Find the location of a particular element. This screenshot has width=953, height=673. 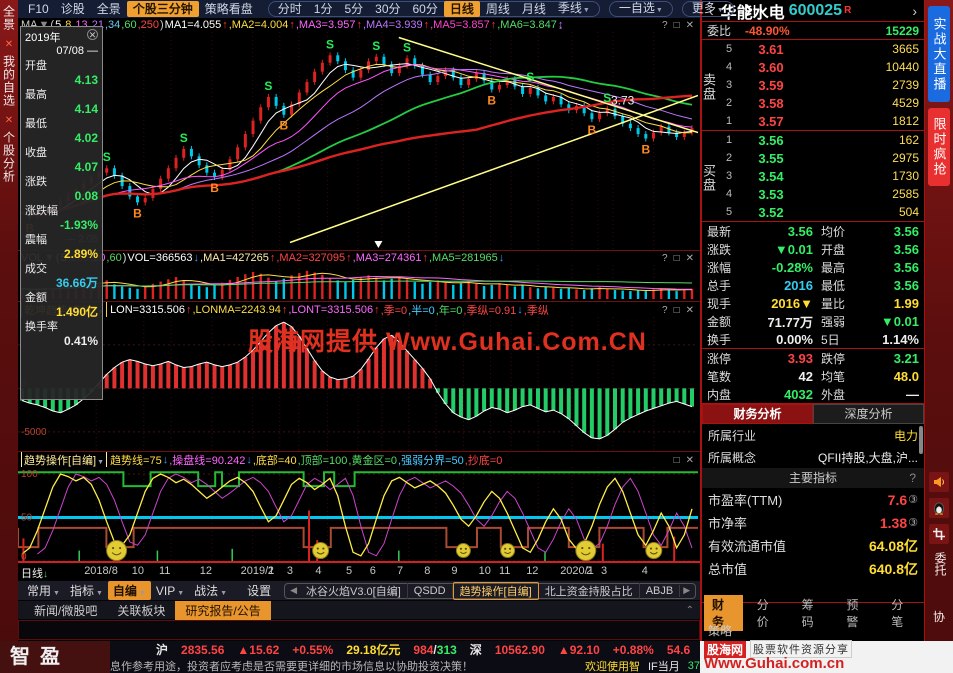

indicator-value: ↓ is located at coordinates (249, 459).